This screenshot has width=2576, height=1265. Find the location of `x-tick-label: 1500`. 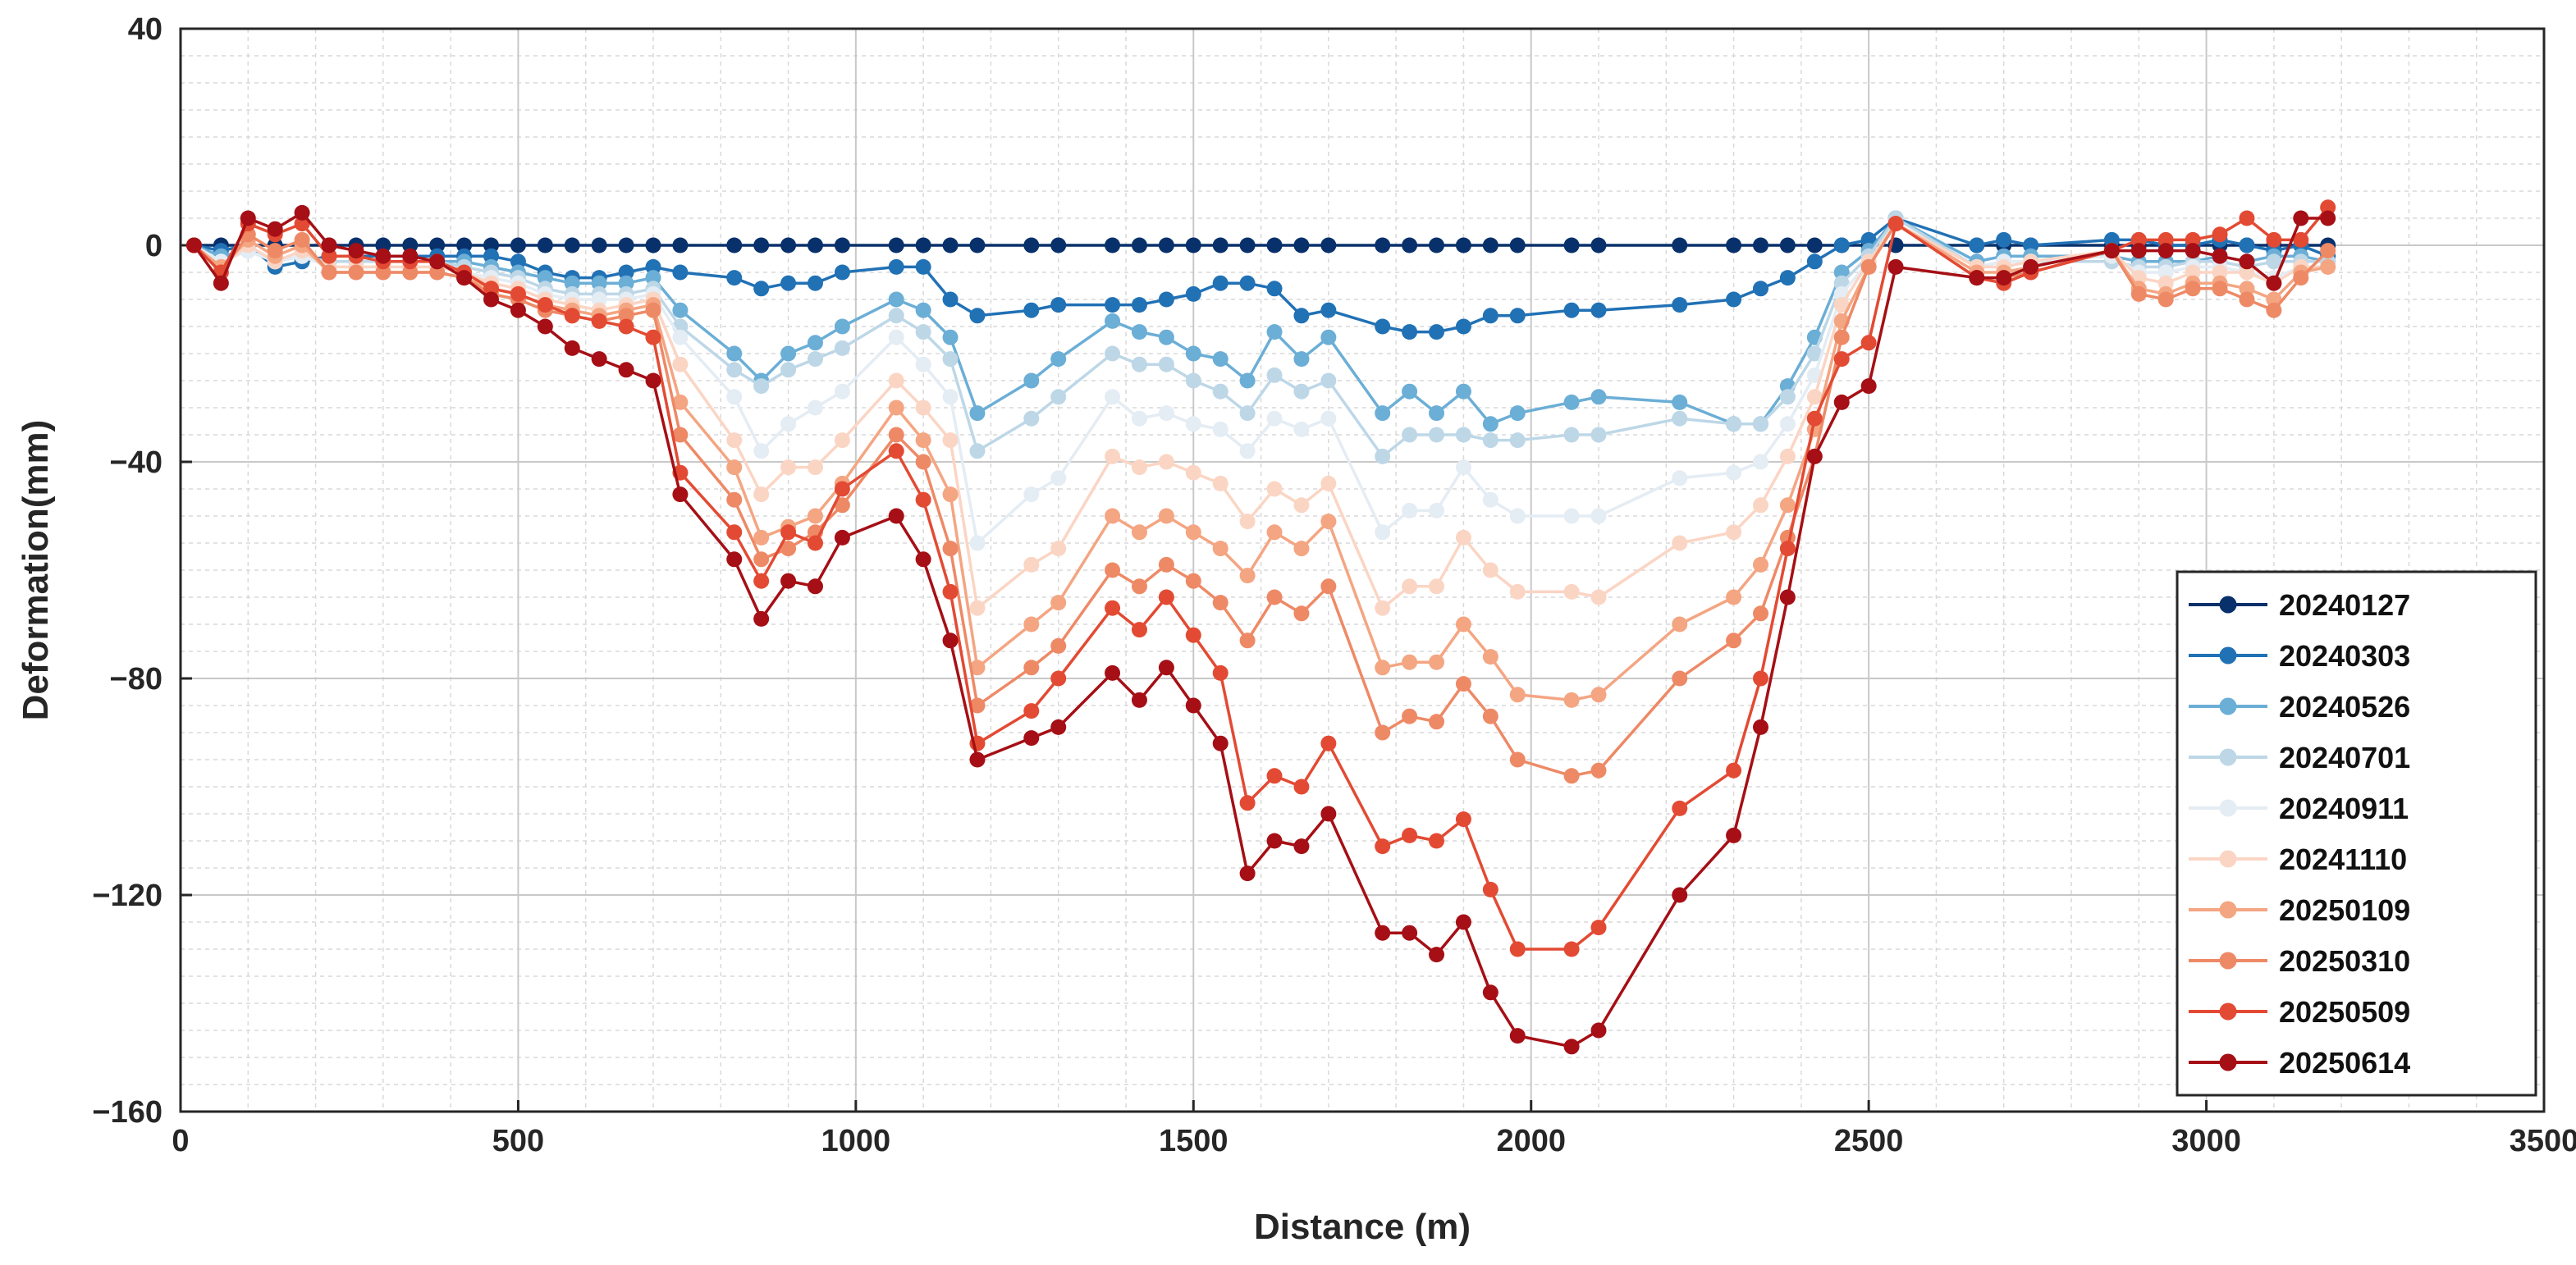

x-tick-label: 1500 is located at coordinates (1194, 1141).